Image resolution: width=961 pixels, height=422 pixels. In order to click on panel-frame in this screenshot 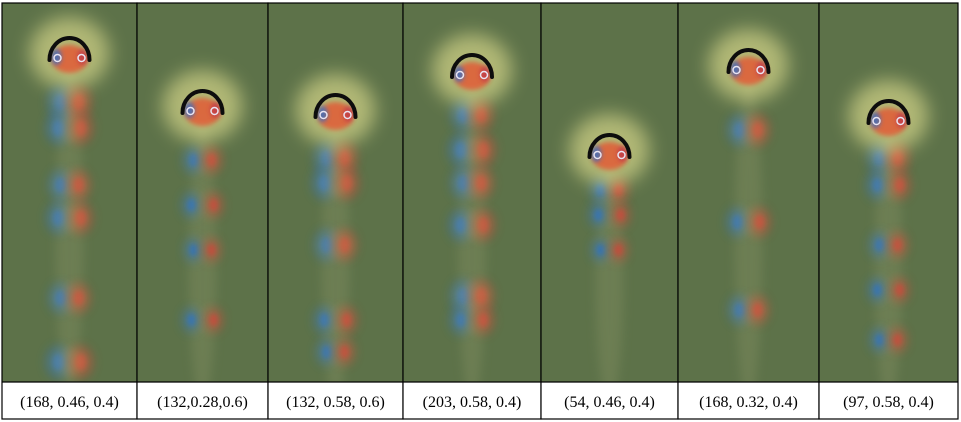, I will do `click(888, 211)`.